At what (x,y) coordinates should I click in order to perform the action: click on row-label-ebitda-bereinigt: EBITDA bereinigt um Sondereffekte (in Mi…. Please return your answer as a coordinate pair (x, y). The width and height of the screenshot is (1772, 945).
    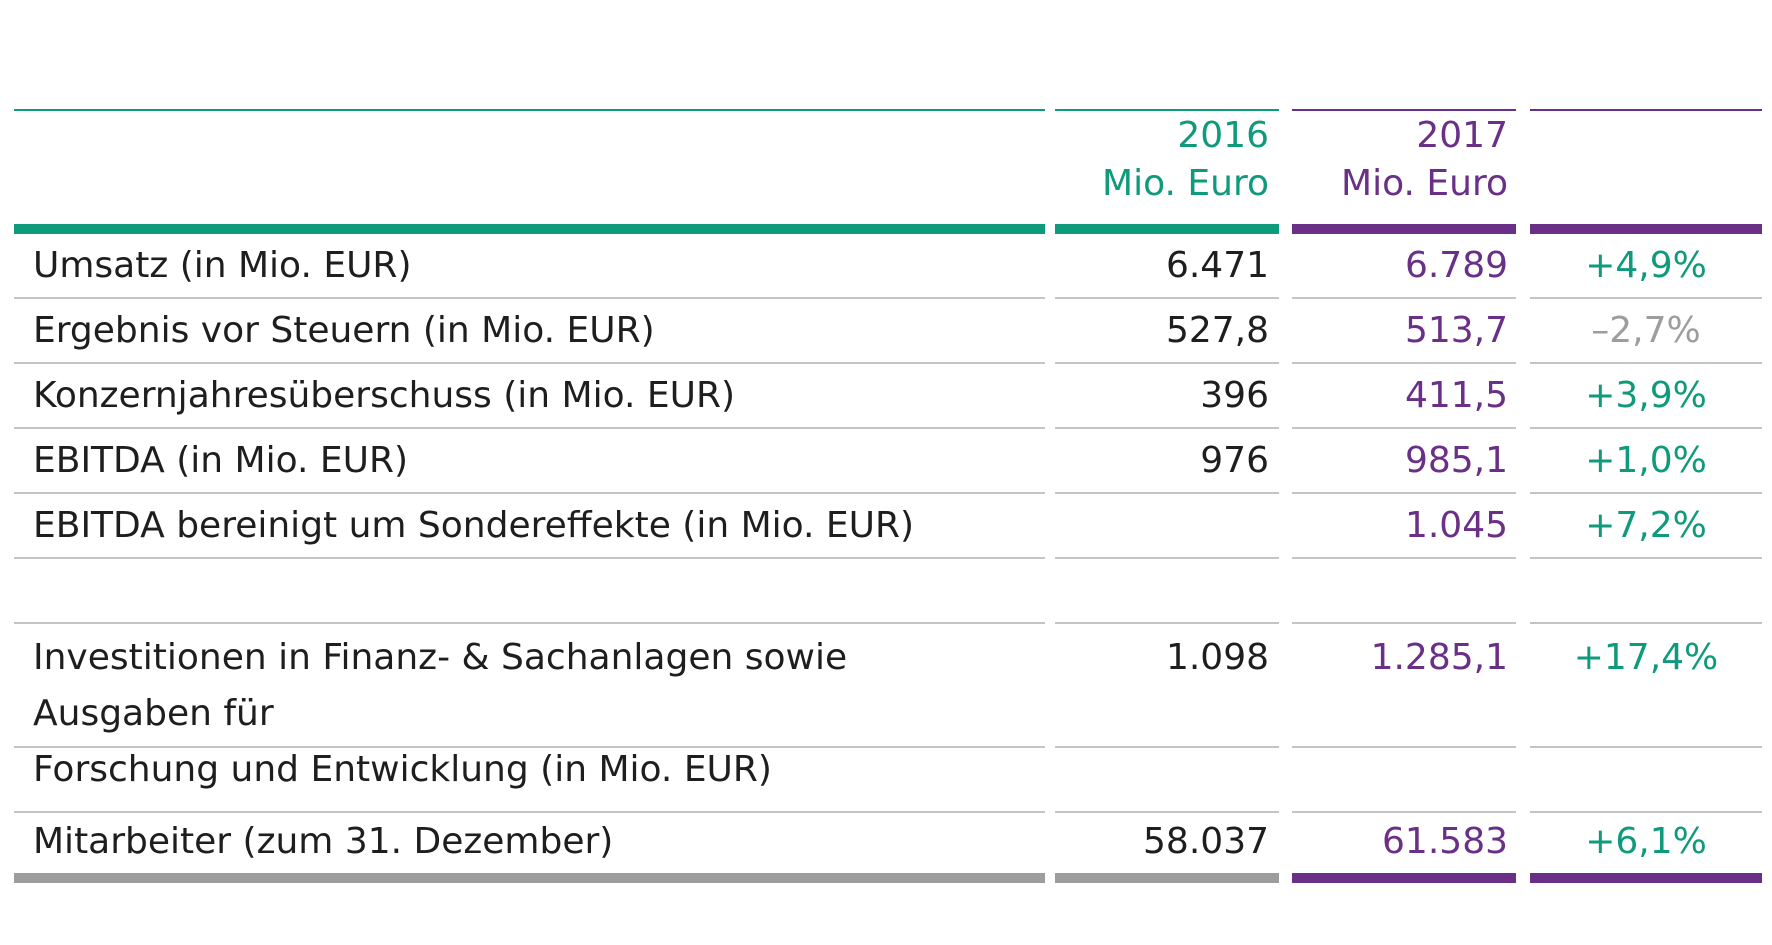
    Looking at the image, I should click on (474, 525).